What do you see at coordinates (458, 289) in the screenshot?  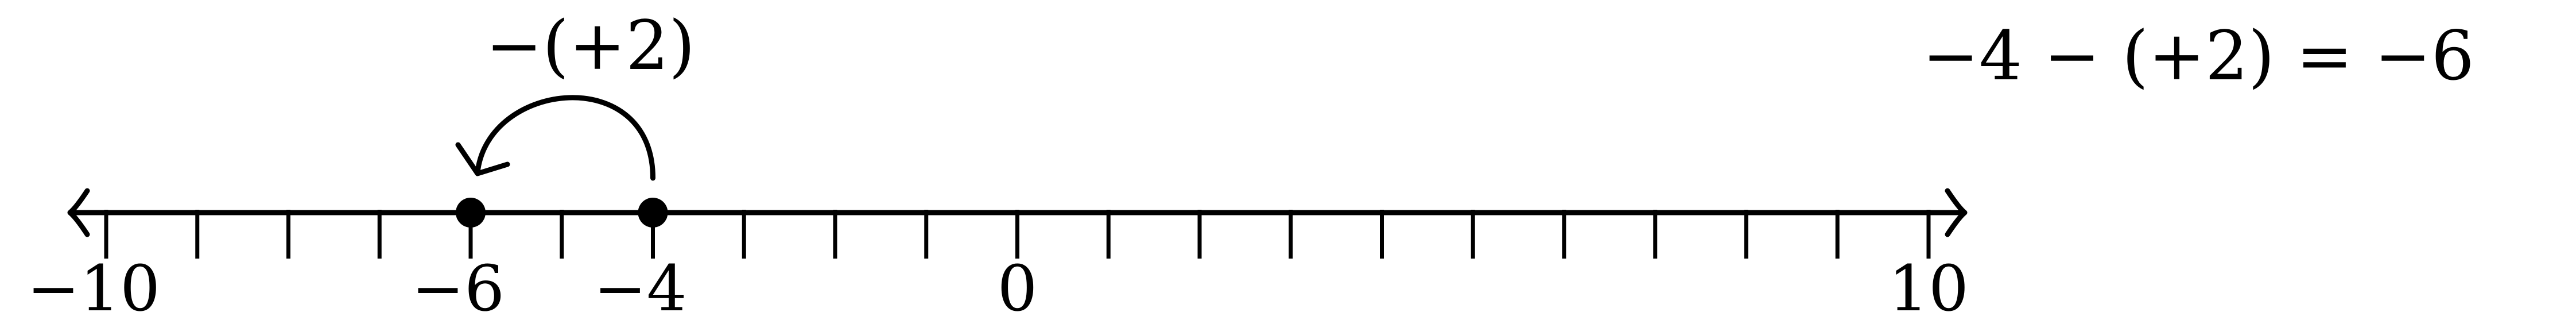 I see `tick-label: −6` at bounding box center [458, 289].